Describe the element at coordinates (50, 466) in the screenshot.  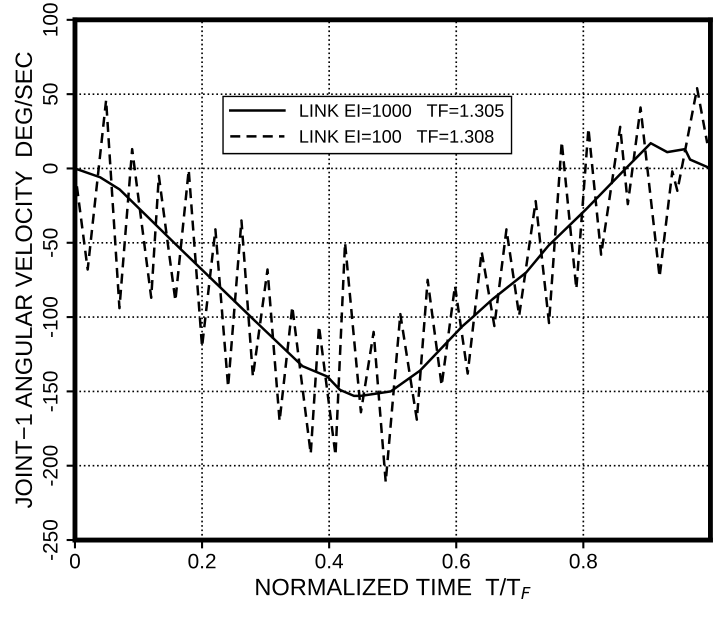
I see `y-tick-label: -200` at that location.